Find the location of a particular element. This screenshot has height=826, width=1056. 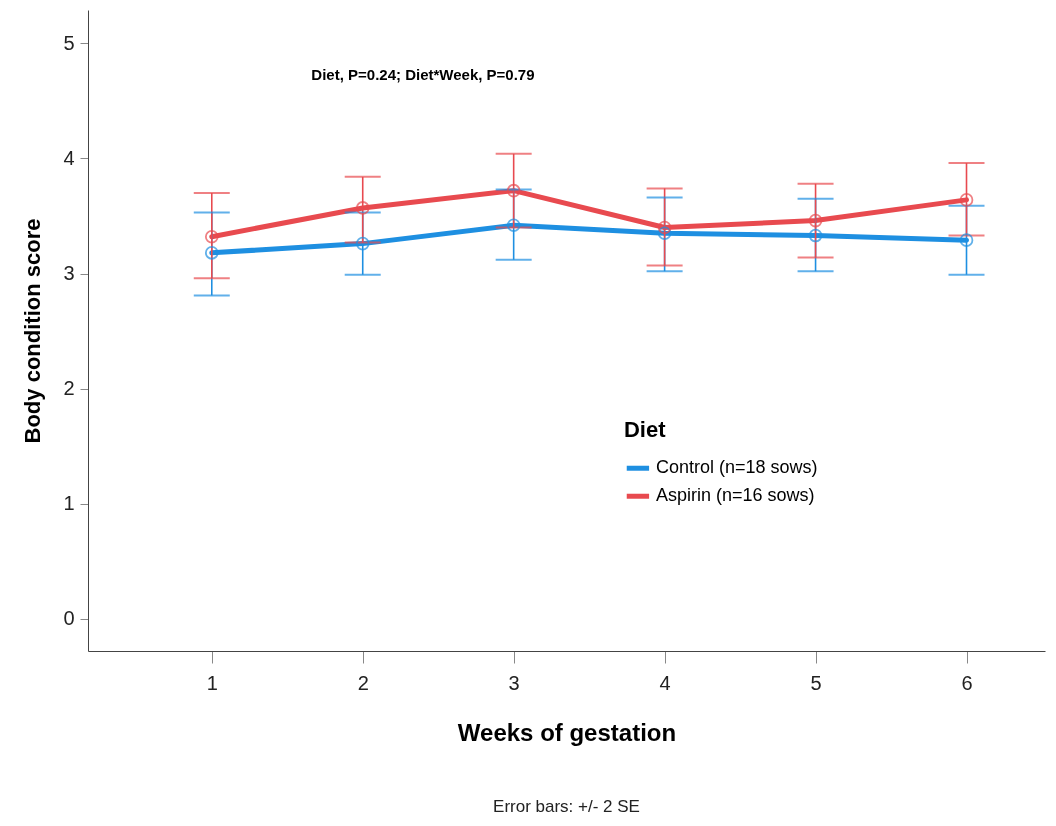

text: Error bars: +/- 2 SE is located at coordinates (566, 806).